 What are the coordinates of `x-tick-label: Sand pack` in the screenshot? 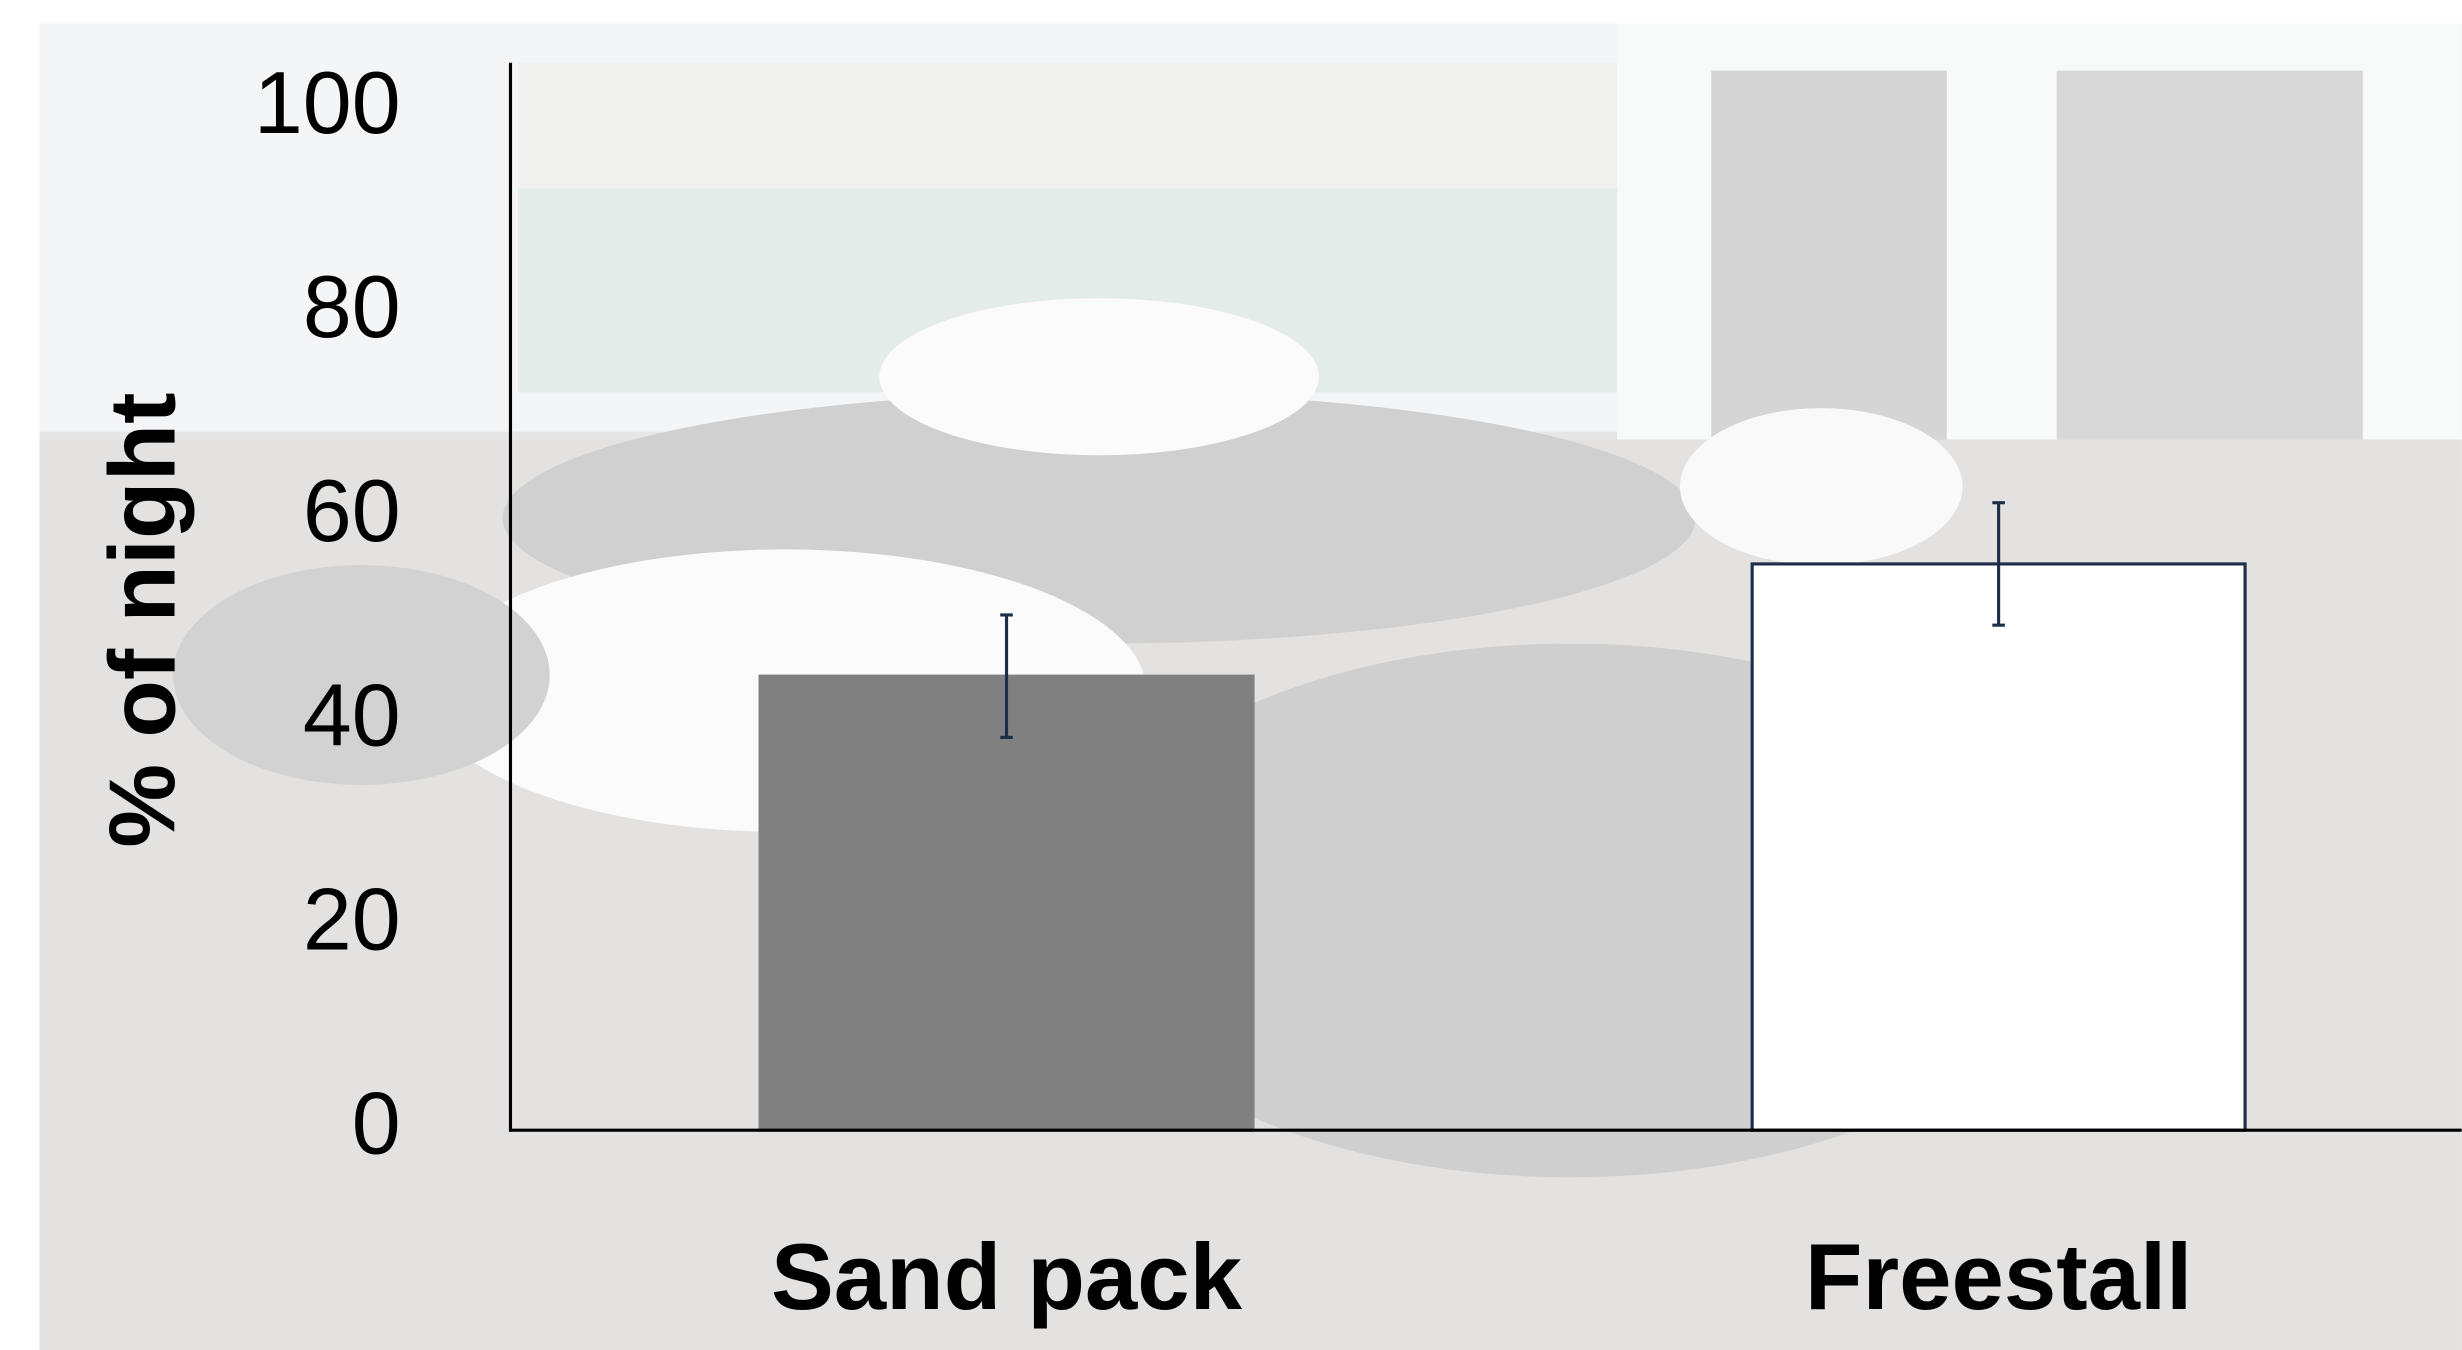 It's located at (1007, 1276).